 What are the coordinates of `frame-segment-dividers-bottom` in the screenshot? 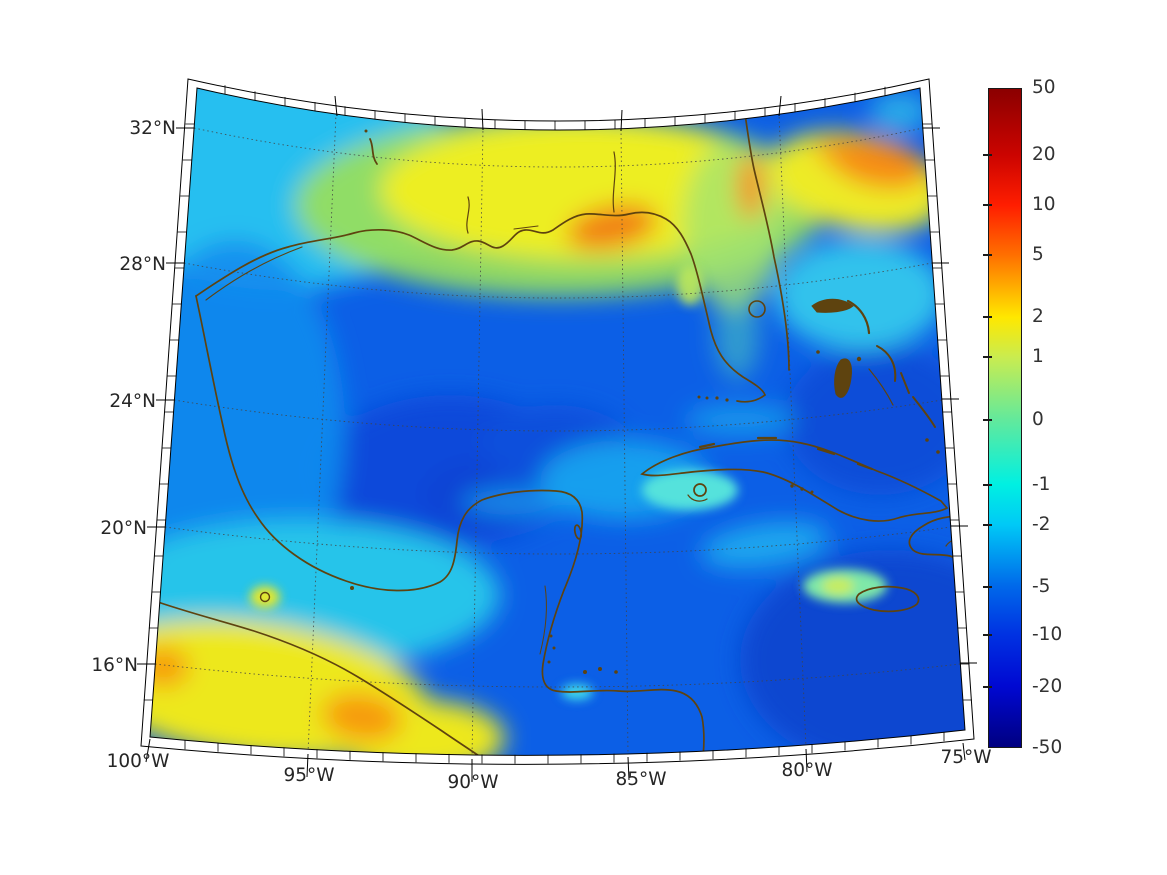 It's located at (564, 748).